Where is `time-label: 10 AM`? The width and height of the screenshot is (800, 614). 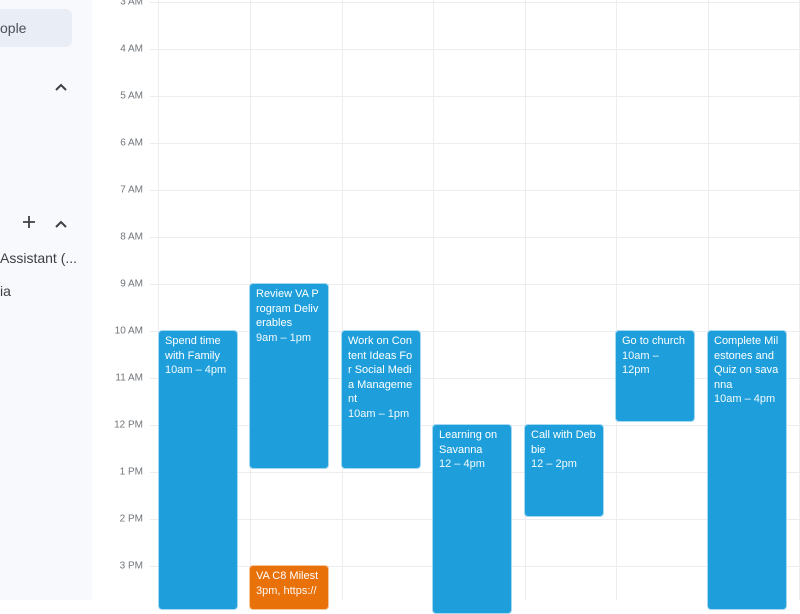
time-label: 10 AM is located at coordinates (128, 331).